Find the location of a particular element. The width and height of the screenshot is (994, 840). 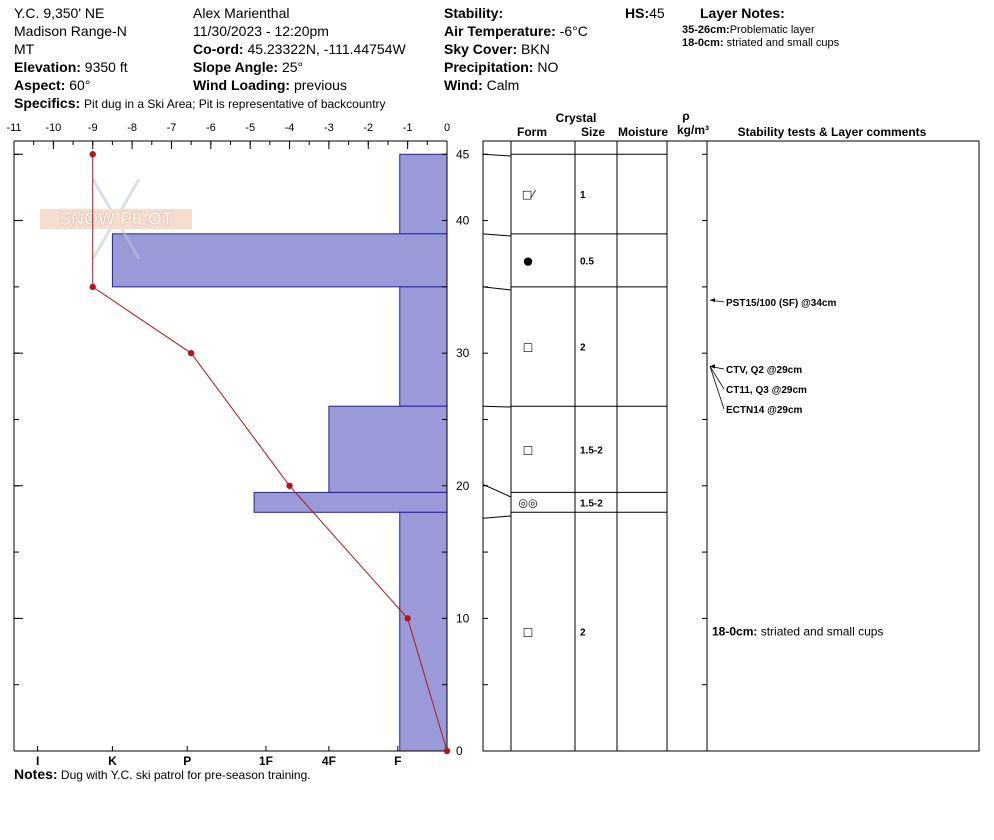

temp-tick-label: -2 is located at coordinates (368, 128).